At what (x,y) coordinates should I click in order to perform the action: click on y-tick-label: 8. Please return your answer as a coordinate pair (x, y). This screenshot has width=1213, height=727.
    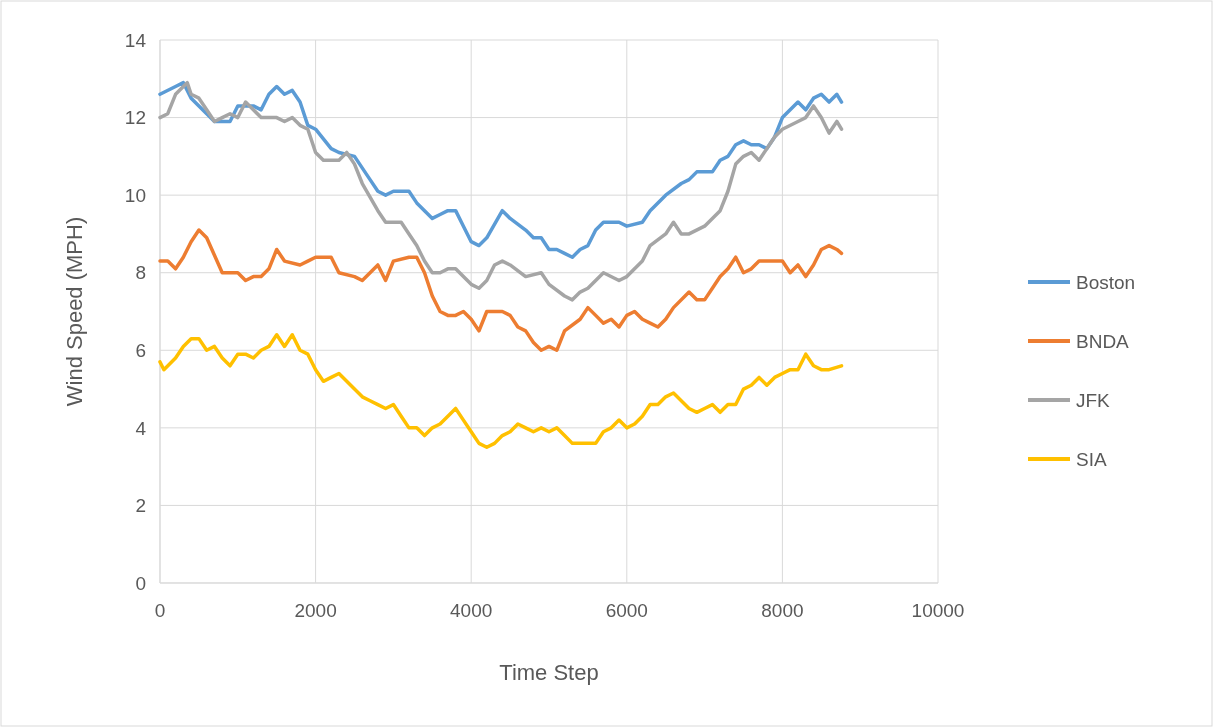
    Looking at the image, I should click on (140, 273).